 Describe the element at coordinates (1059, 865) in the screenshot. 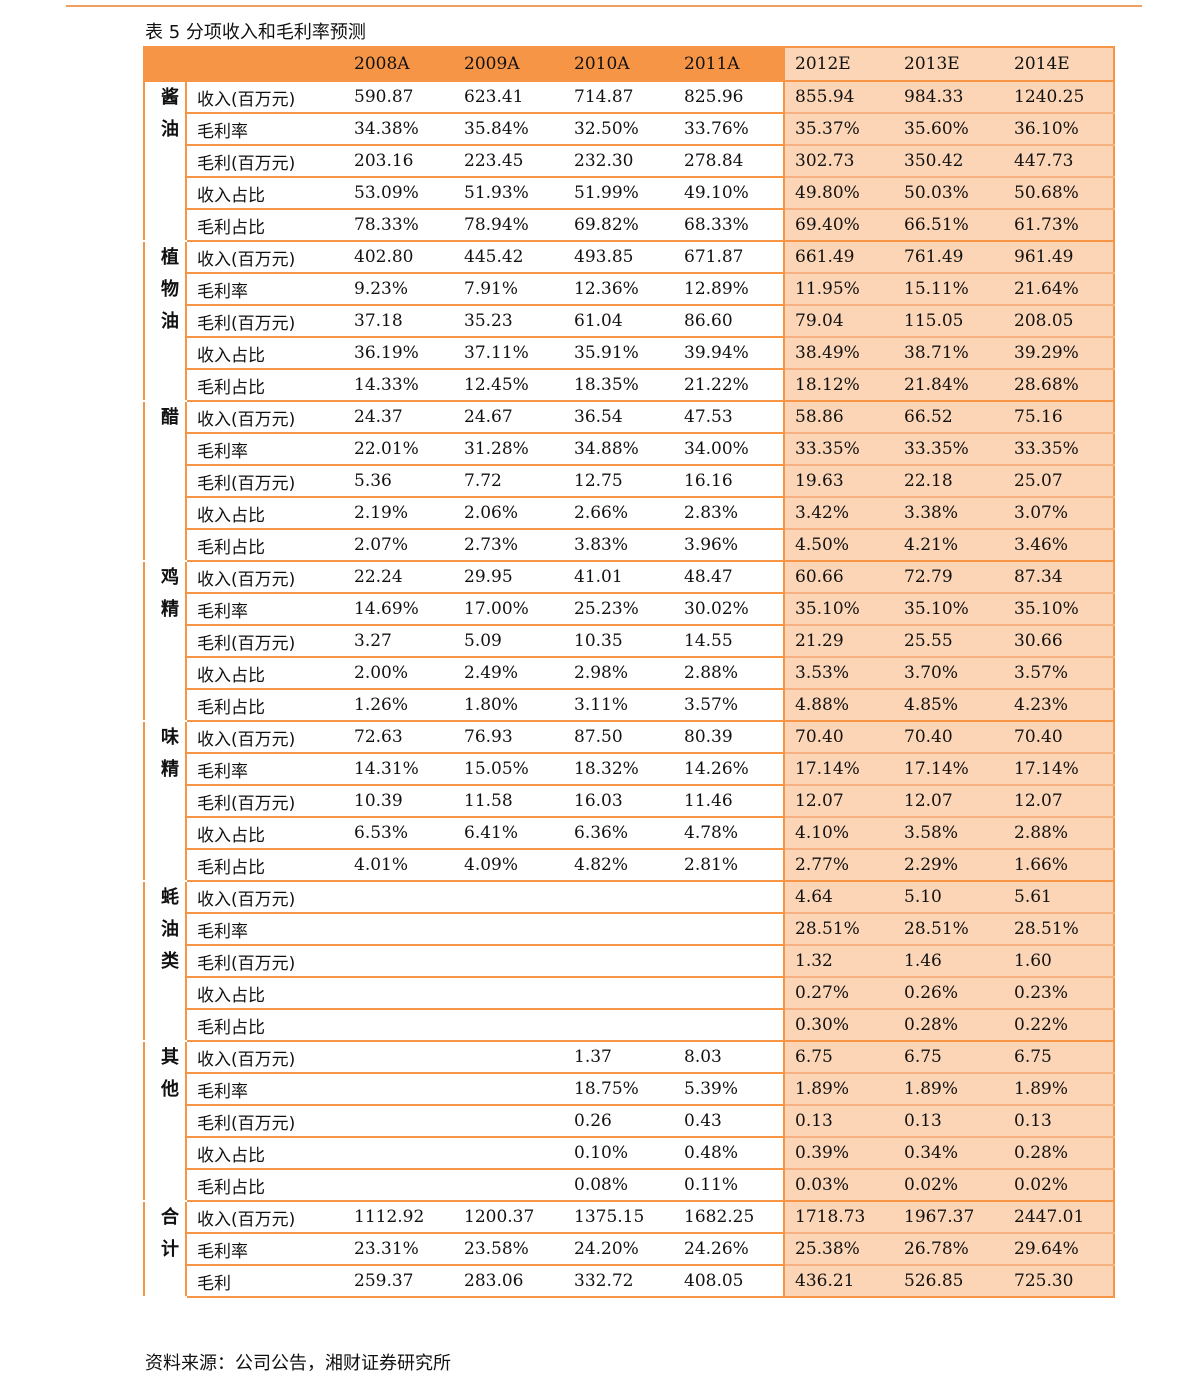

I see `estimate-value-cell: 1.66%` at that location.